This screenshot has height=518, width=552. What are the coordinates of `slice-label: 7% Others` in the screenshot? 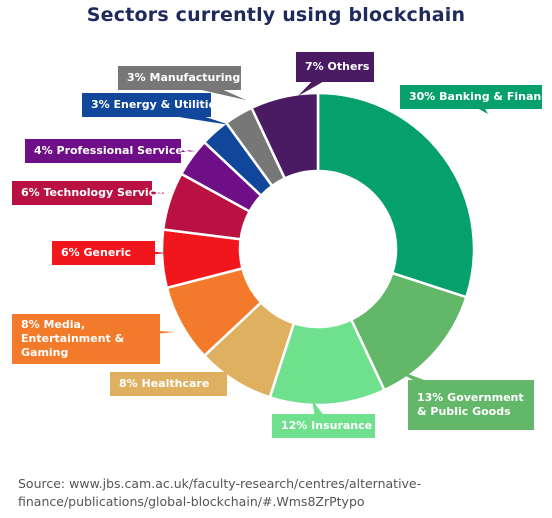 It's located at (335, 67).